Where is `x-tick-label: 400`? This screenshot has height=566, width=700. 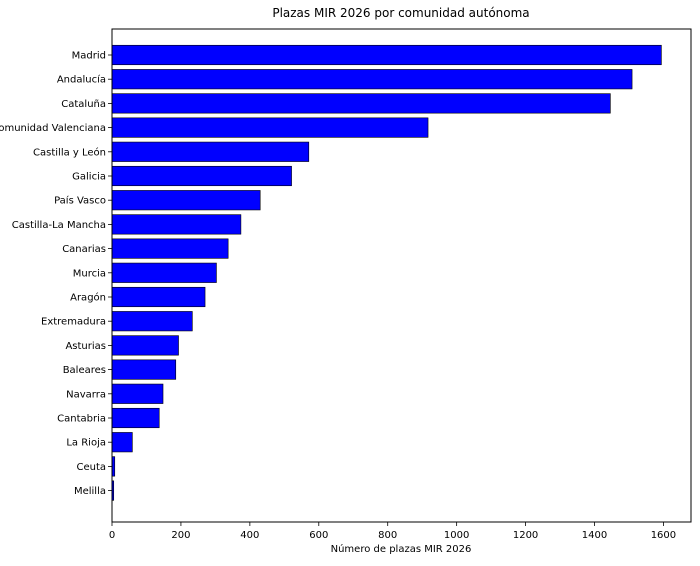 x-tick-label: 400 is located at coordinates (249, 535).